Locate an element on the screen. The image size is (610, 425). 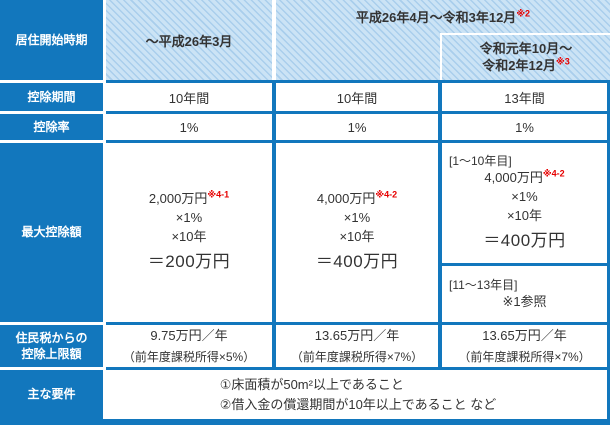
cell-requirements: ①床面積が50m²以上であること ②借入金の償還期間が10年以上であること など is located at coordinates (358, 394).